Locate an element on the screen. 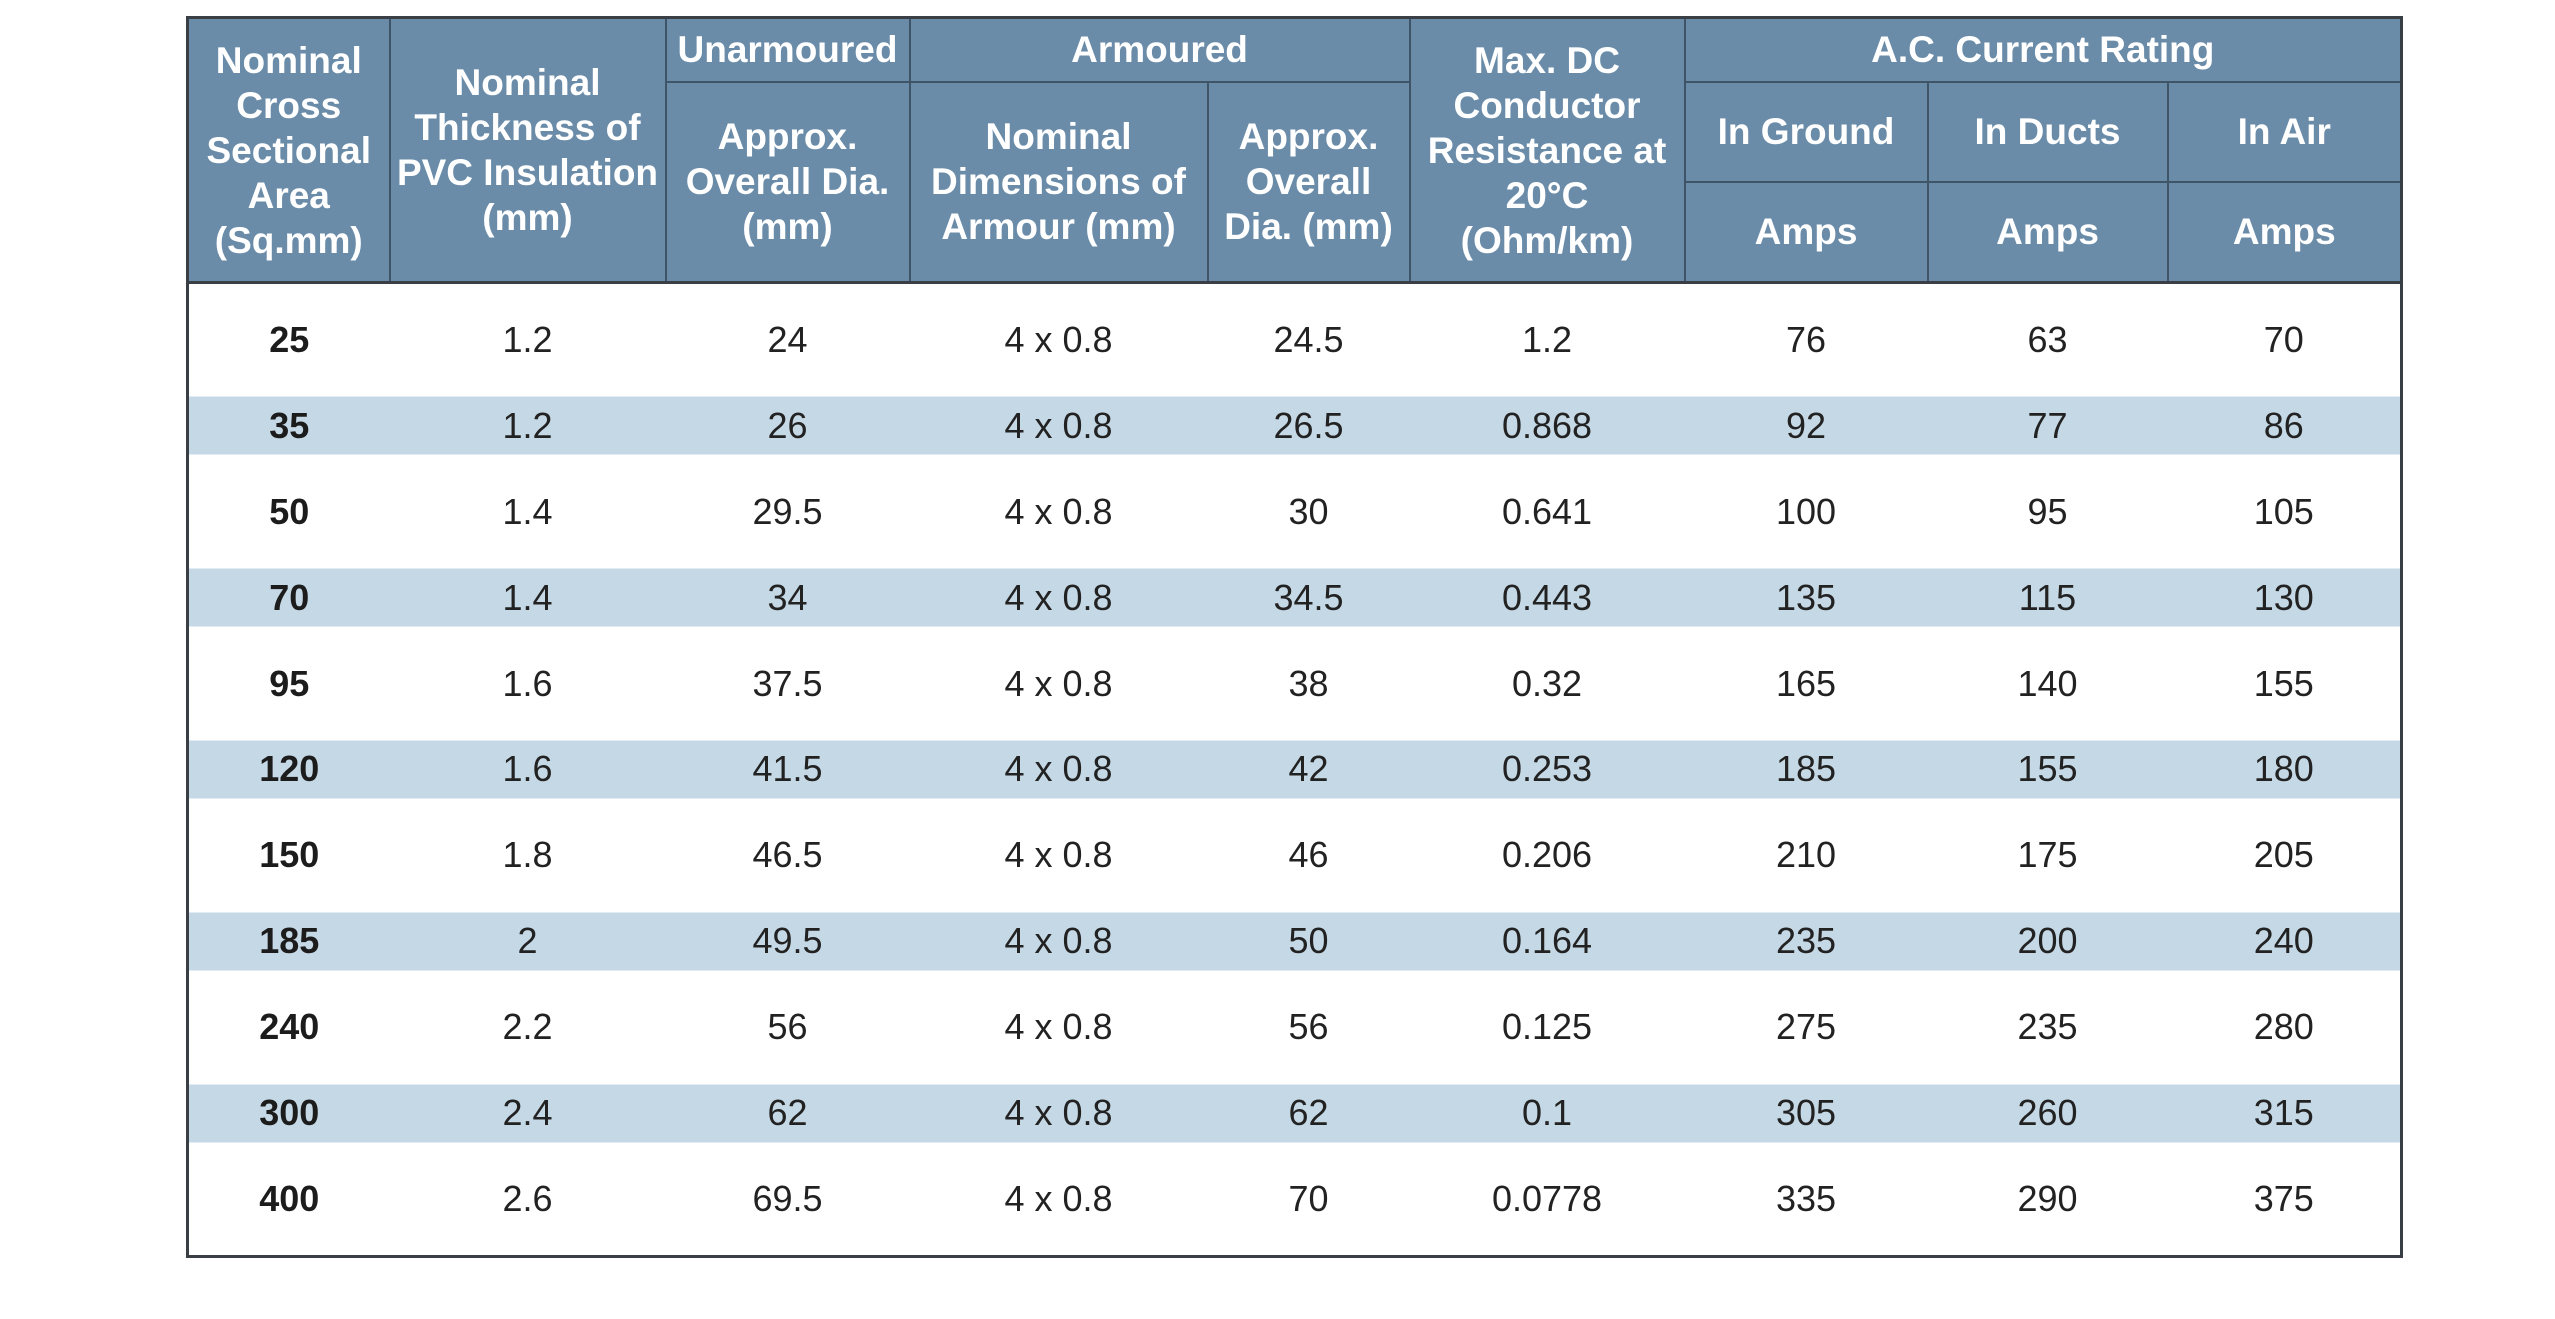  cell-amps-in-ground: 235 is located at coordinates (1806, 941).